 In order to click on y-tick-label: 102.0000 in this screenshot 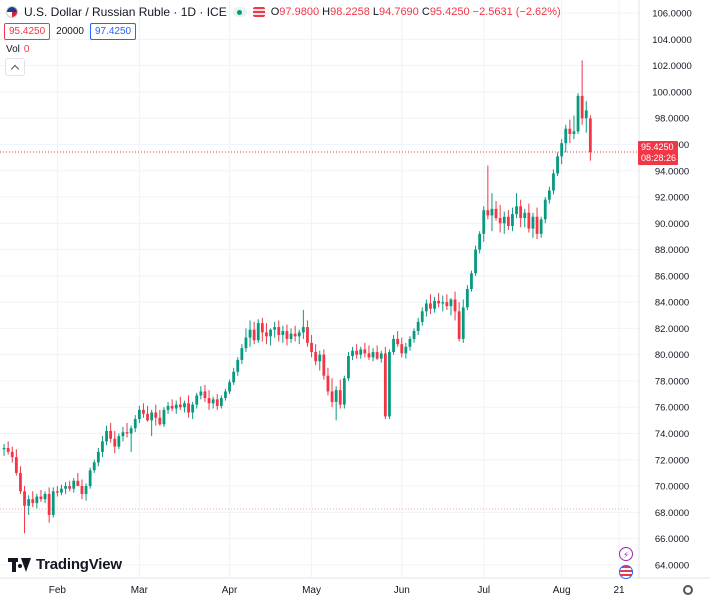, I will do `click(672, 66)`.